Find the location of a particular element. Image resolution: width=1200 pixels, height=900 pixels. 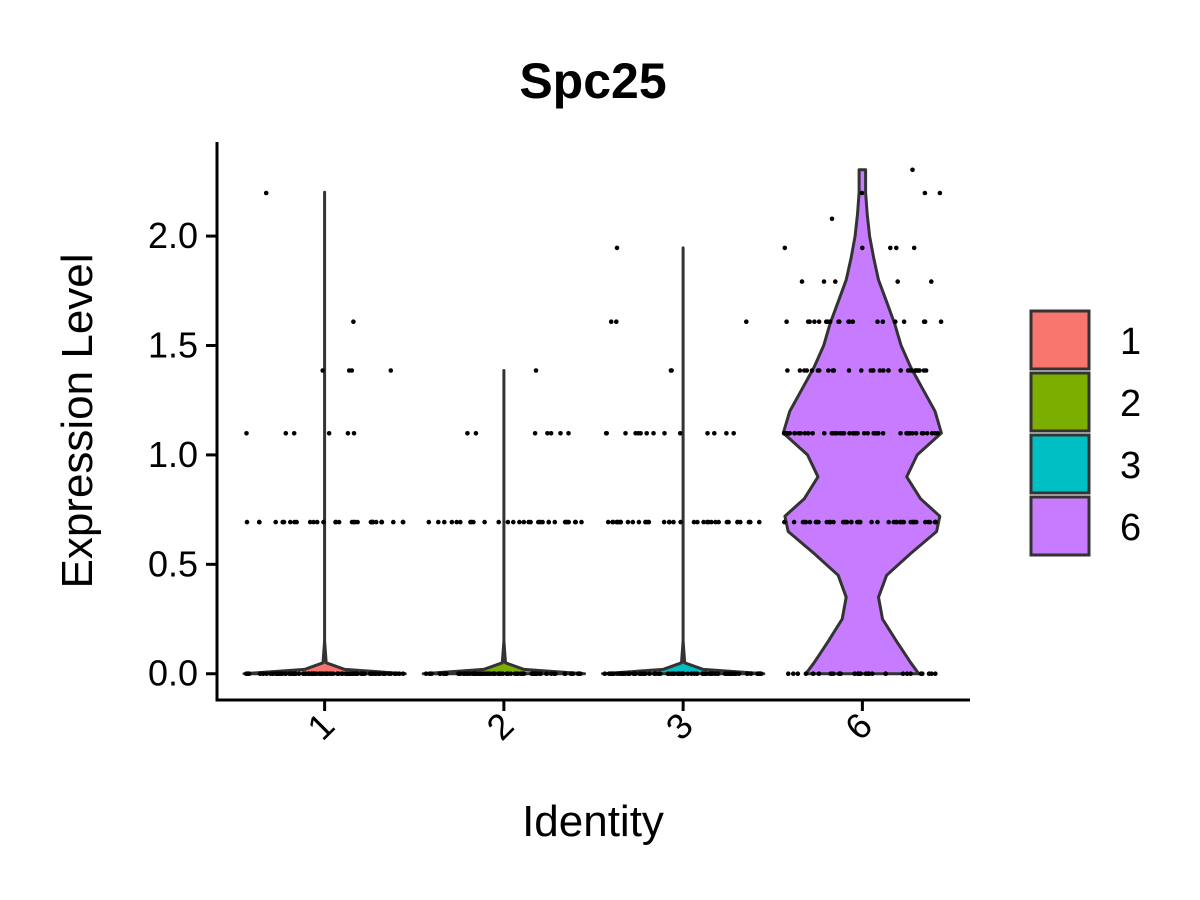

legend: 1 2 3 6 is located at coordinates (1085, 433).